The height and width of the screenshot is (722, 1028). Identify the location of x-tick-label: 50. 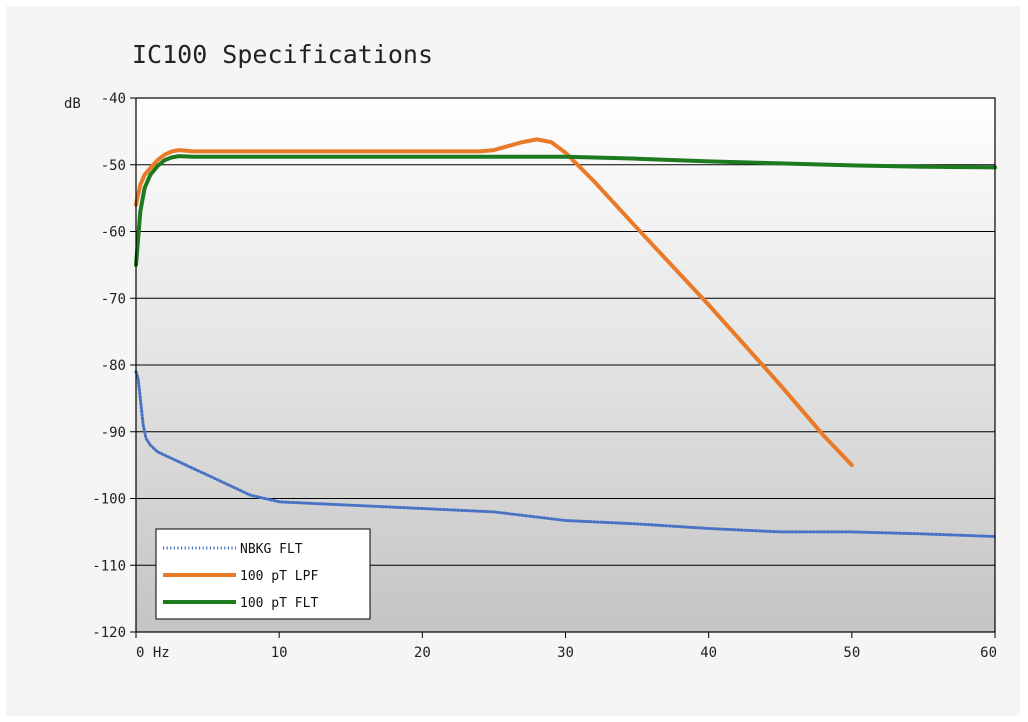
(851, 653).